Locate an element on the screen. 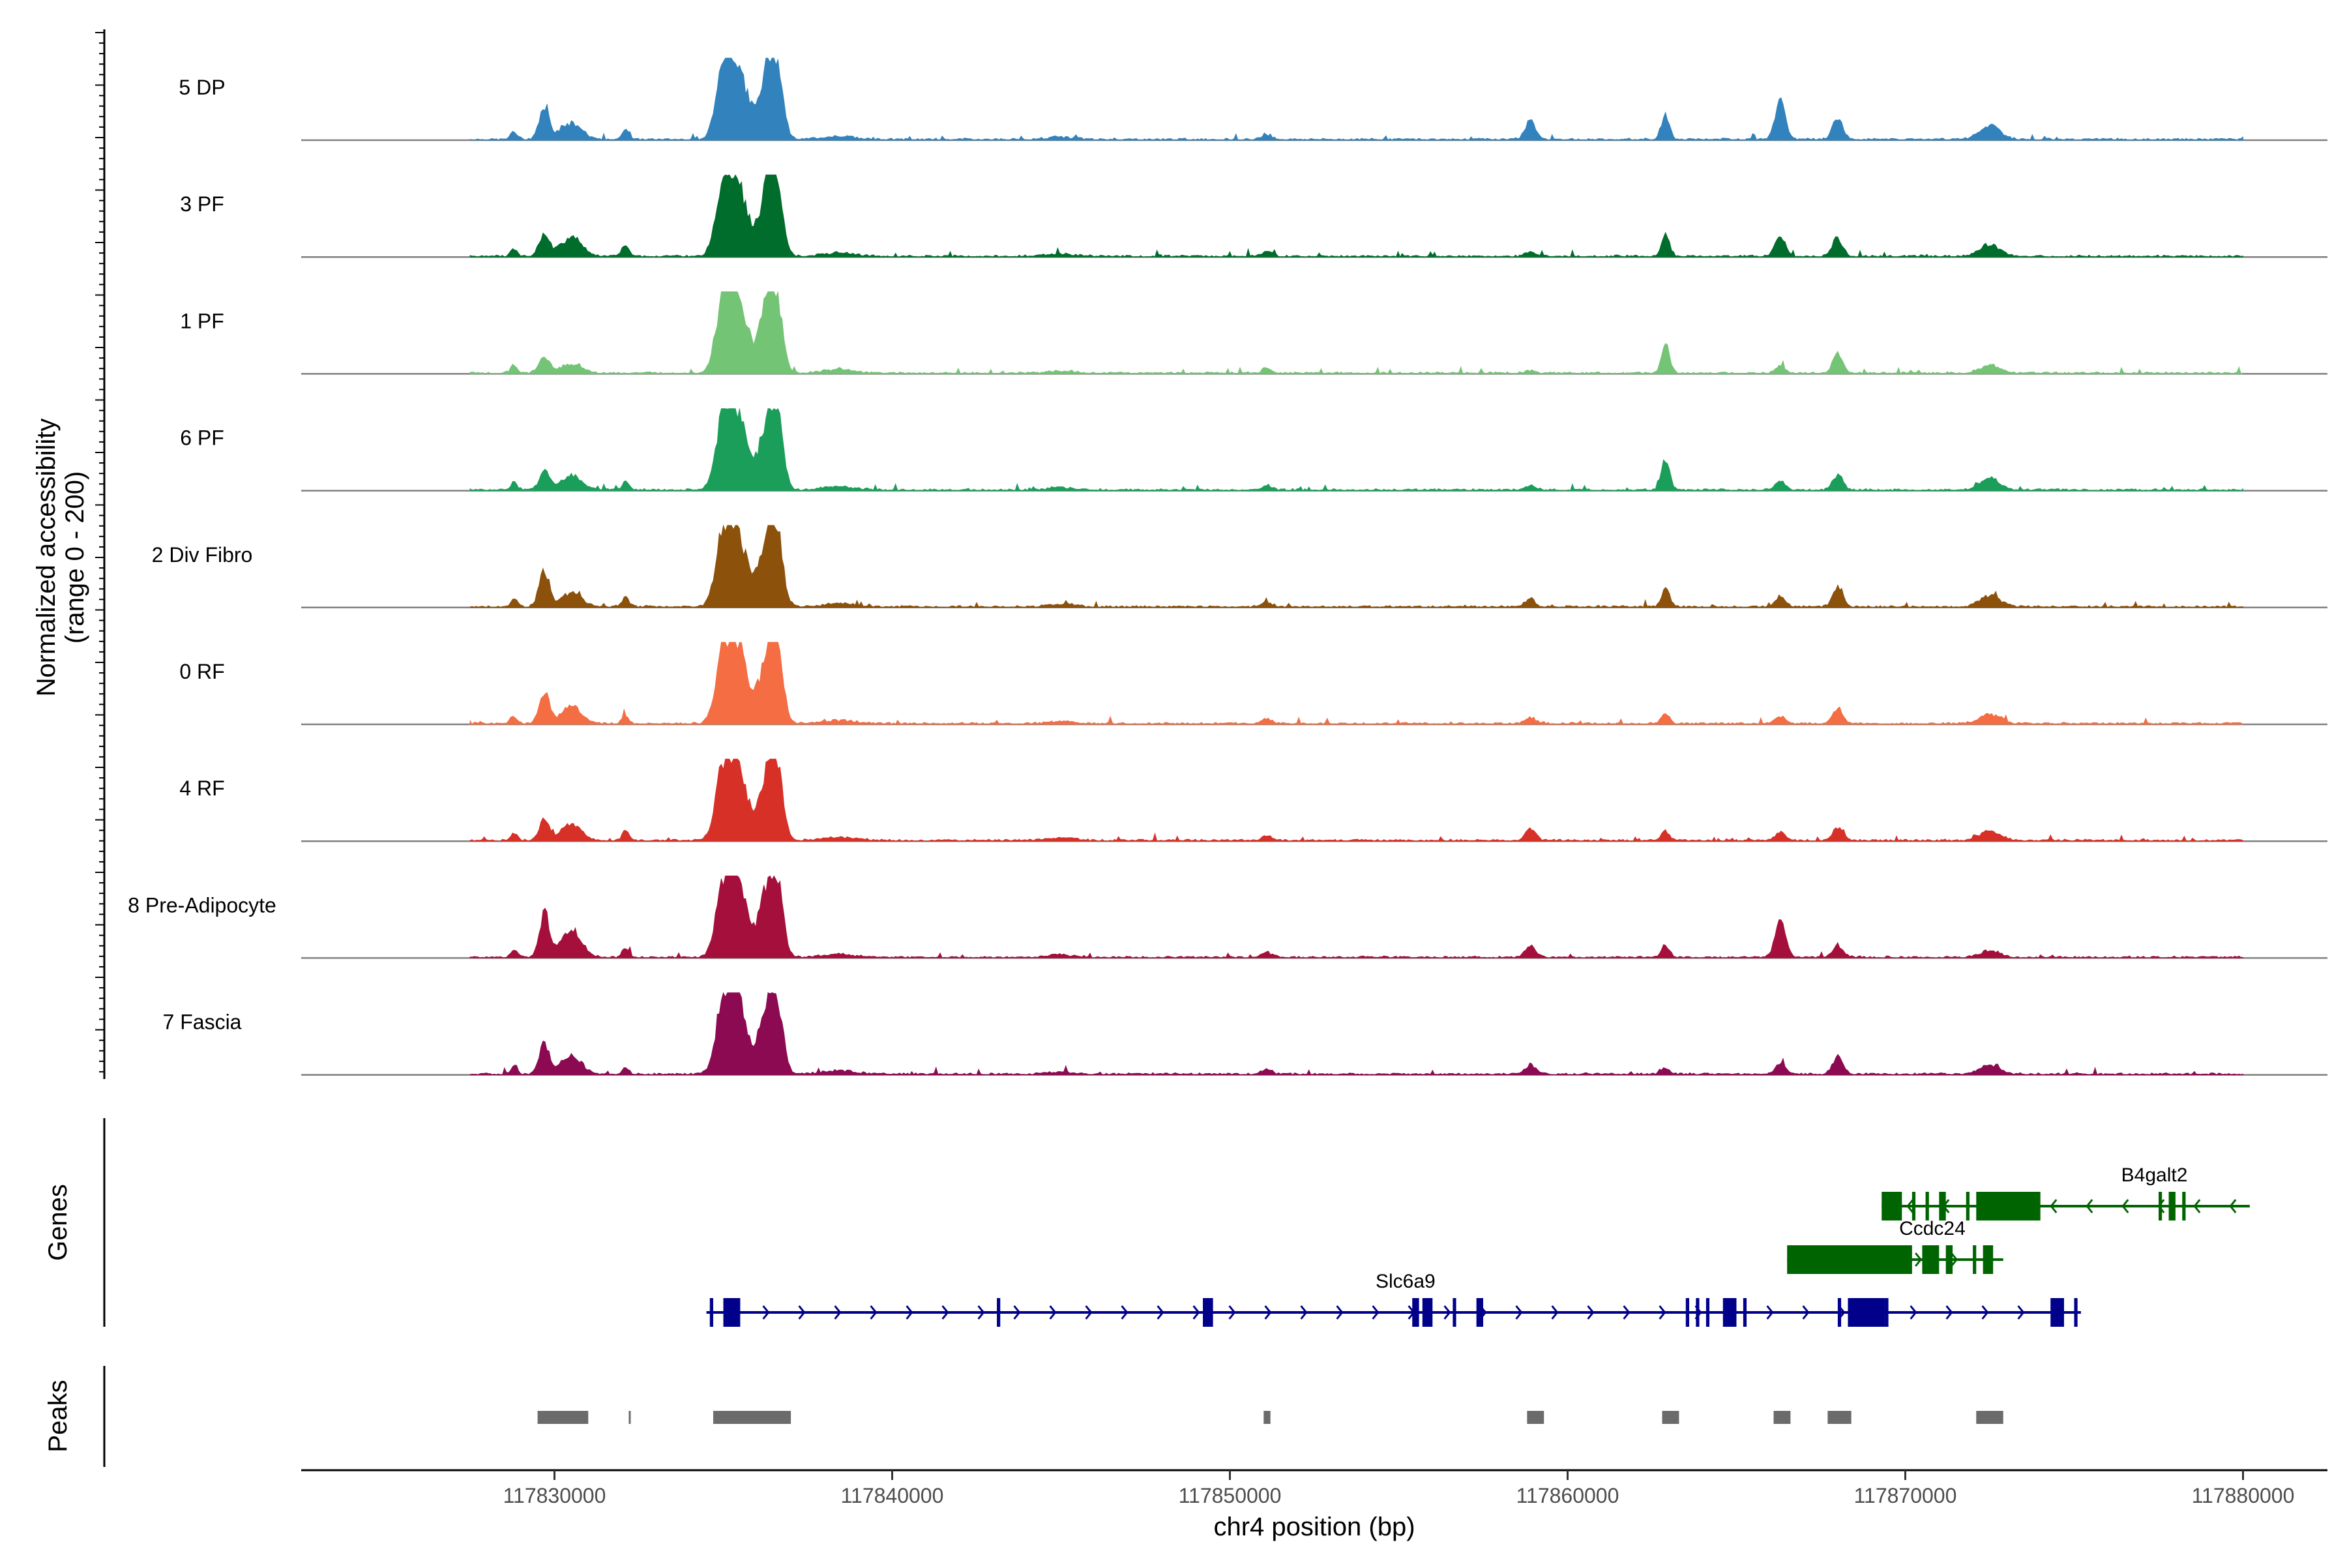 The height and width of the screenshot is (1568, 2347). x-tick-label: 117840000 is located at coordinates (893, 1495).